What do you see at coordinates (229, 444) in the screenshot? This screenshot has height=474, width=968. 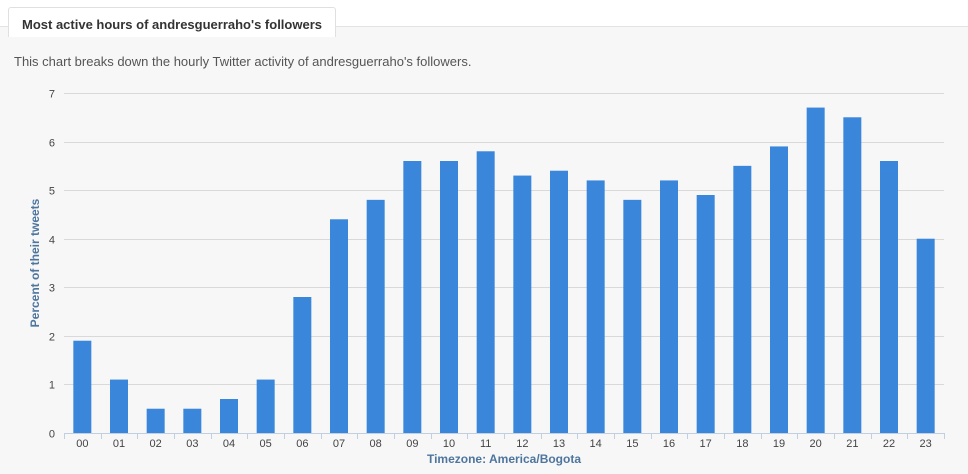 I see `x-tick-label: 04` at bounding box center [229, 444].